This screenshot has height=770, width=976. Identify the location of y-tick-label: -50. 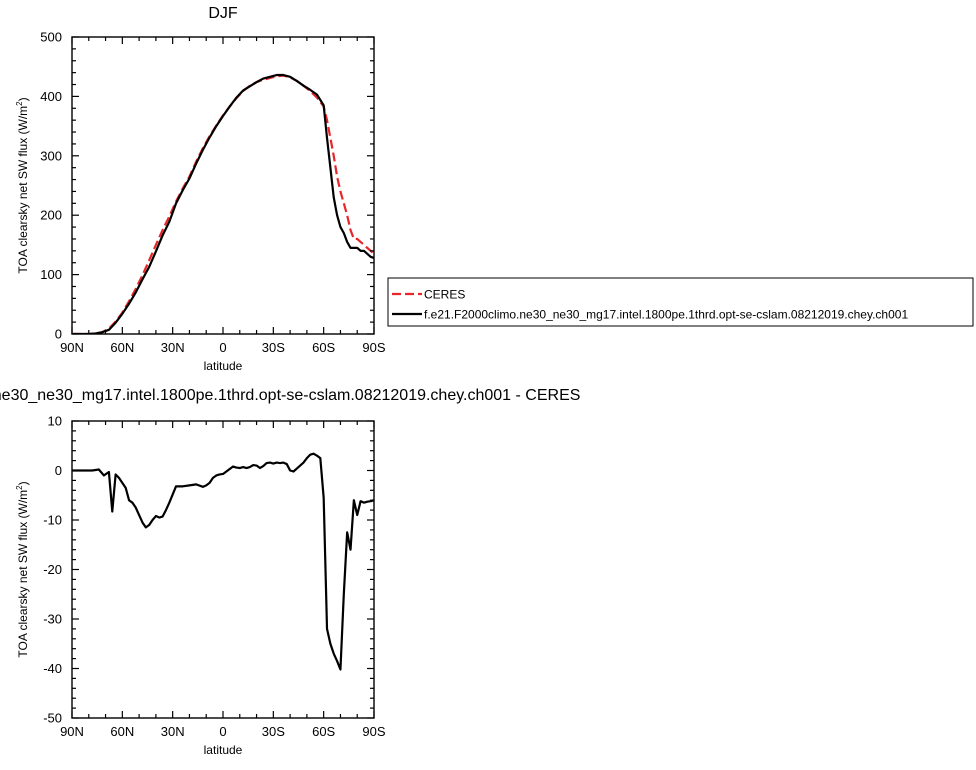
(52, 718).